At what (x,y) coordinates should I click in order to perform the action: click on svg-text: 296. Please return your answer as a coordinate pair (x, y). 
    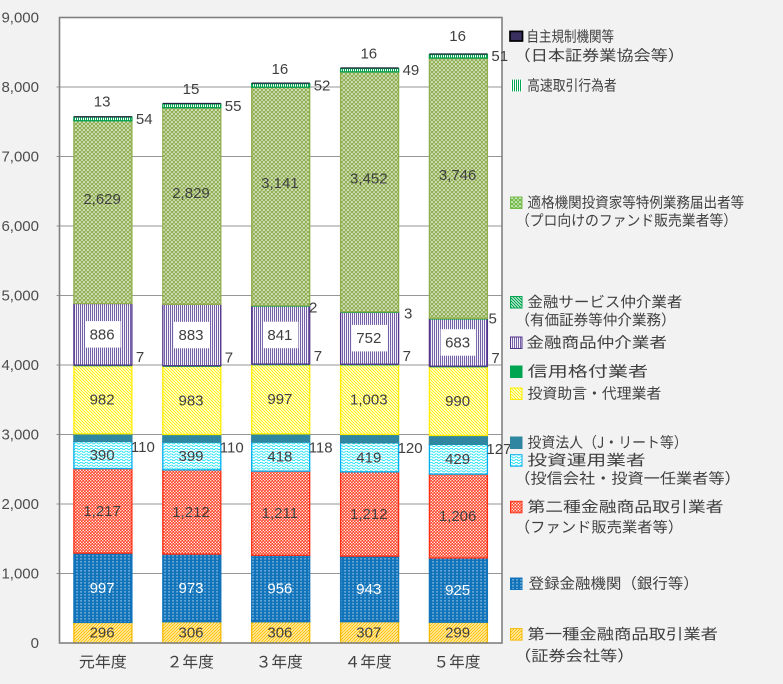
    Looking at the image, I should click on (102, 633).